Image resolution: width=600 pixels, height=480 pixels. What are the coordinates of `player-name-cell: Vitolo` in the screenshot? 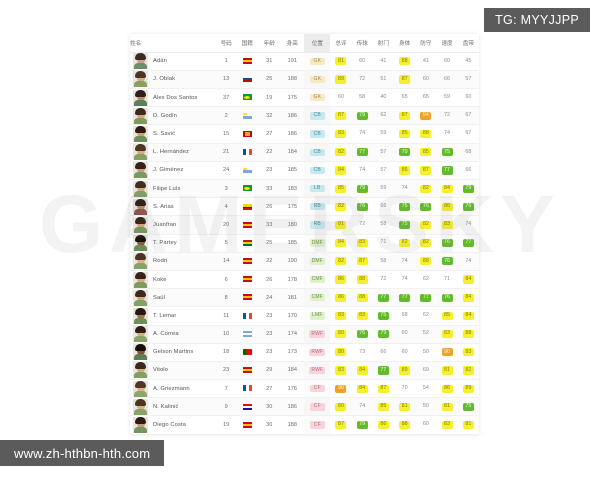 It's located at (173, 370).